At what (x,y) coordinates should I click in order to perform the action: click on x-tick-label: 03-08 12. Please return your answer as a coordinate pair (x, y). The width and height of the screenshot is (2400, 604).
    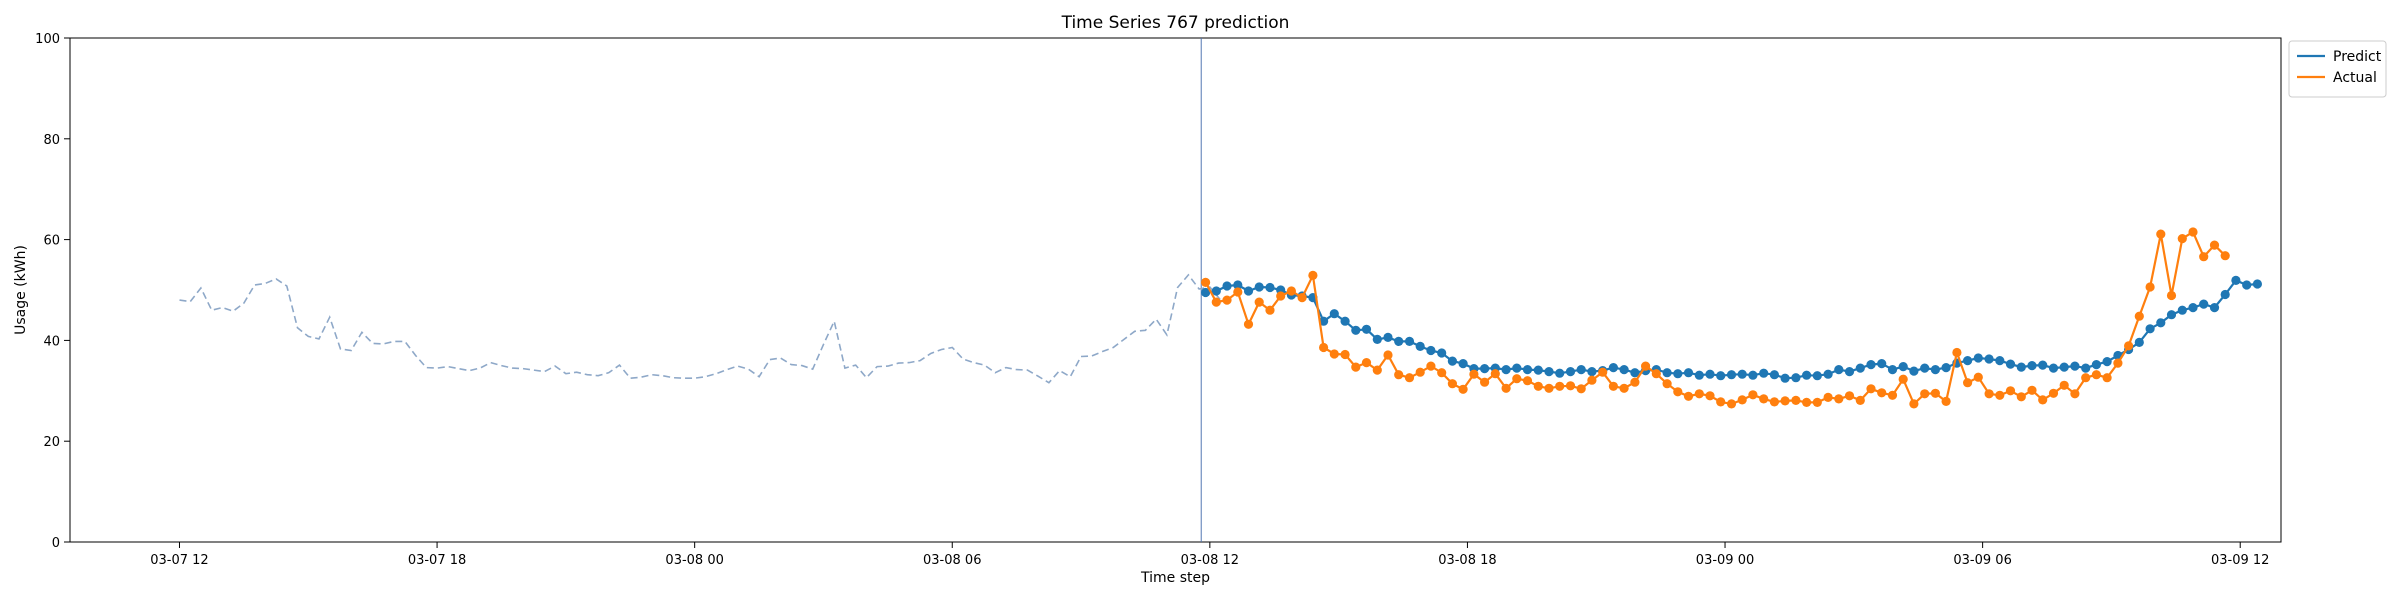
    Looking at the image, I should click on (1210, 560).